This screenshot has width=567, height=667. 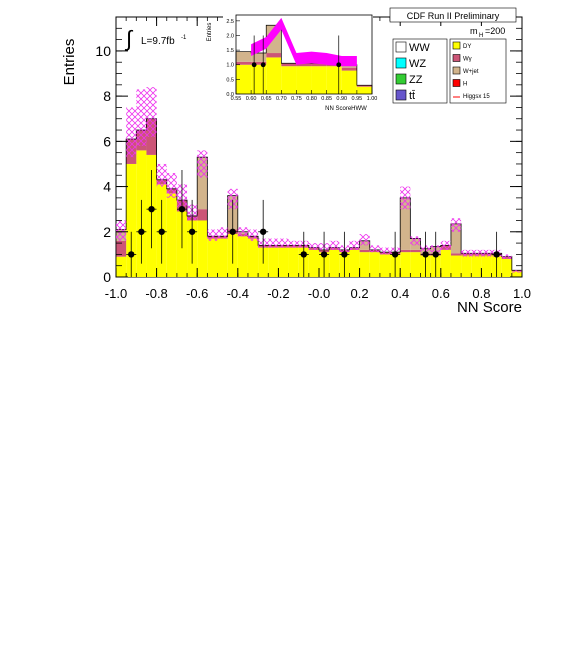 I want to click on higgs-mass-label: m H =200, so click(x=487, y=32).